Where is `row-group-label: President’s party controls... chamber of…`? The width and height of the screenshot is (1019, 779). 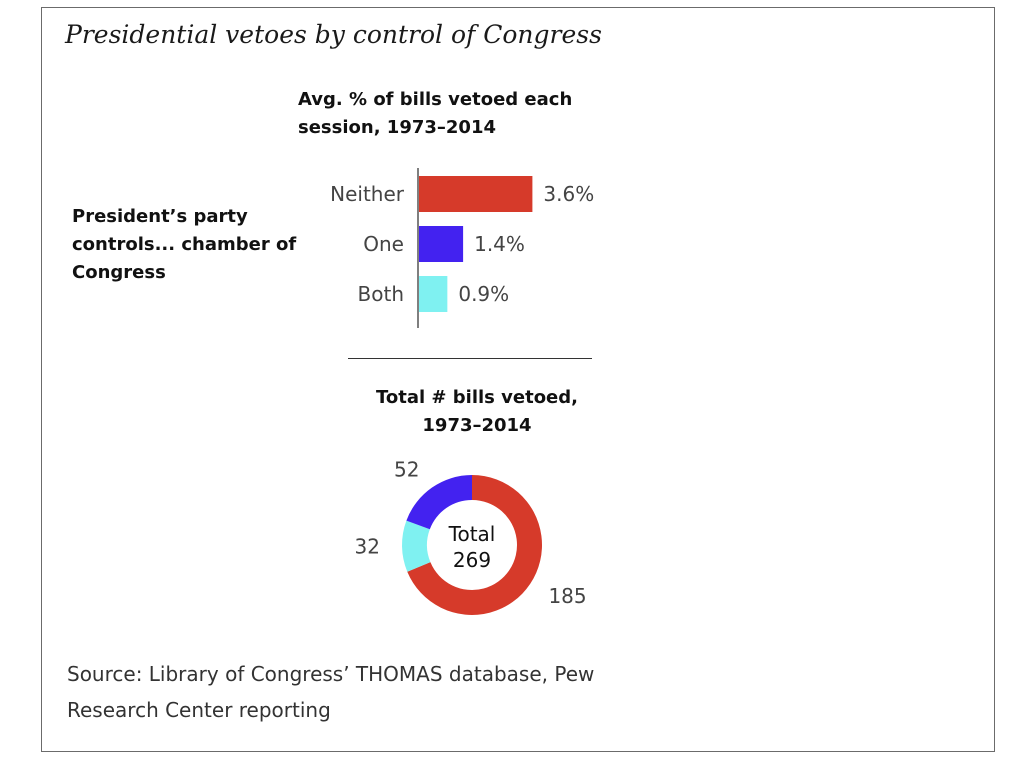 row-group-label: President’s party controls... chamber of… is located at coordinates (184, 244).